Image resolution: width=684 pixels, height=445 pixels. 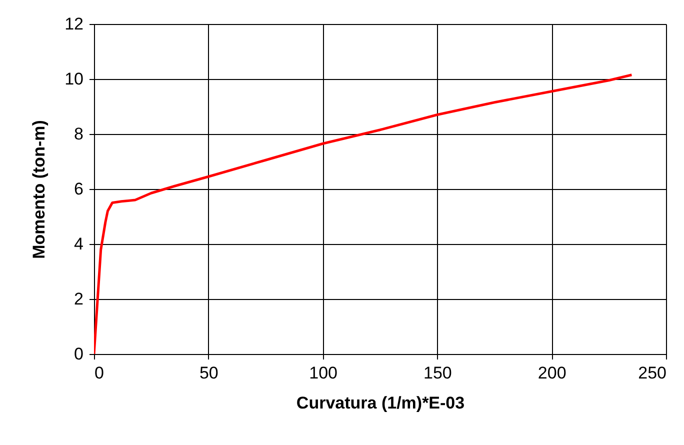 What do you see at coordinates (652, 373) in the screenshot?
I see `x-tick-label: 250` at bounding box center [652, 373].